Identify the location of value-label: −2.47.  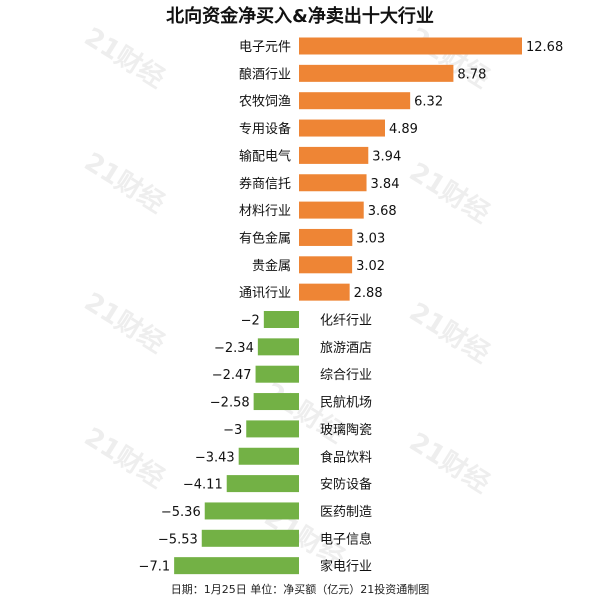
(232, 375).